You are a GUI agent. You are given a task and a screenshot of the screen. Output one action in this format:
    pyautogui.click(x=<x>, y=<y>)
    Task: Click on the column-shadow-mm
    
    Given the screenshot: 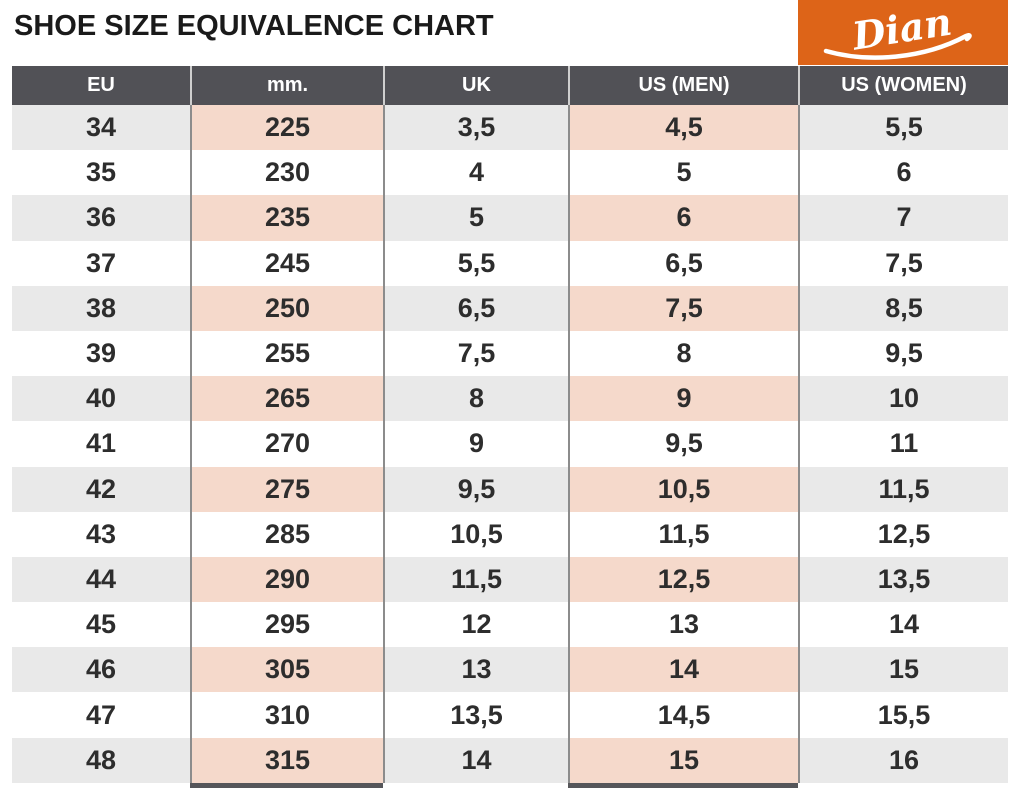 What is the action you would take?
    pyautogui.click(x=286, y=785)
    